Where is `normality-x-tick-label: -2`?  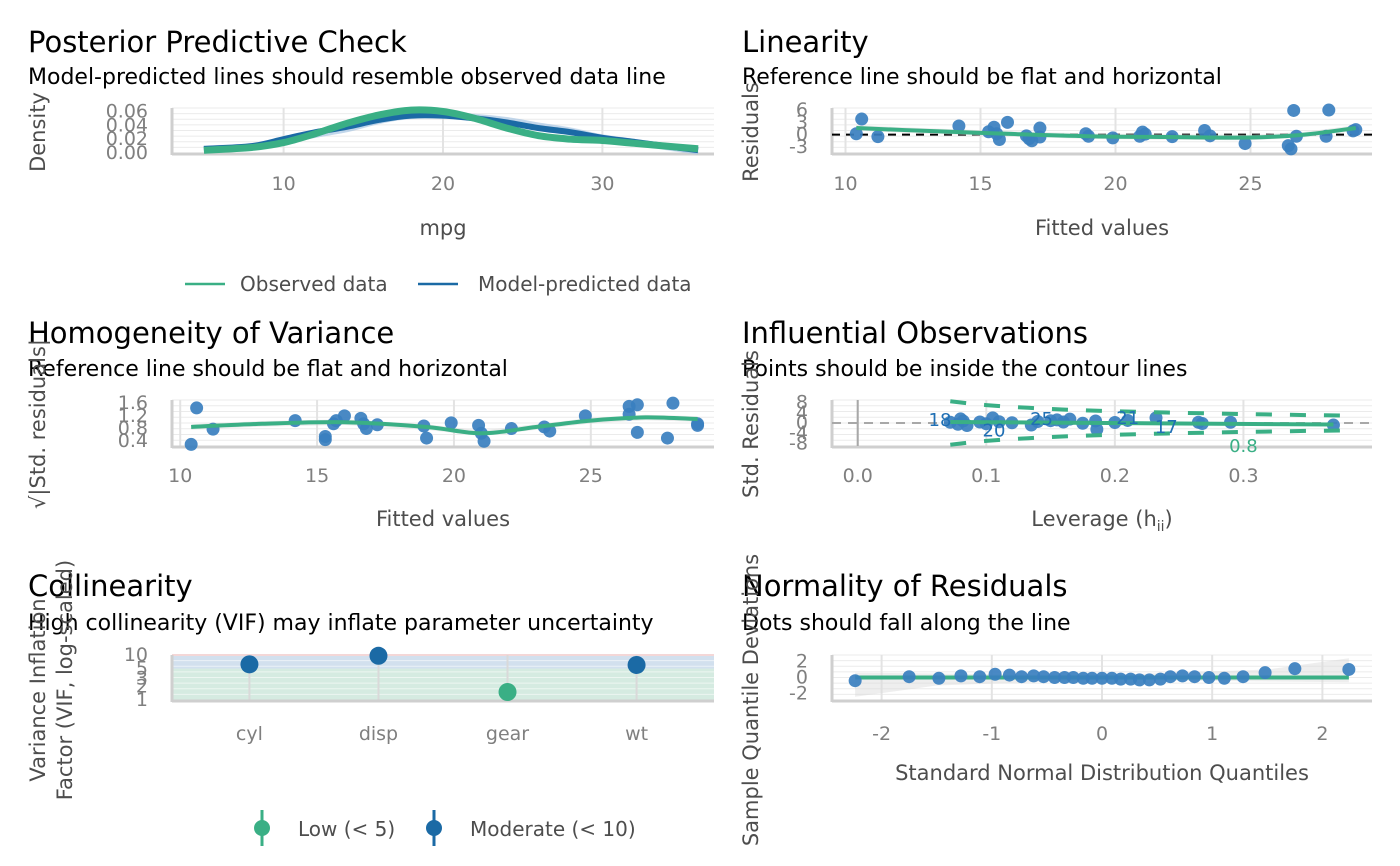
normality-x-tick-label: -2 is located at coordinates (881, 734).